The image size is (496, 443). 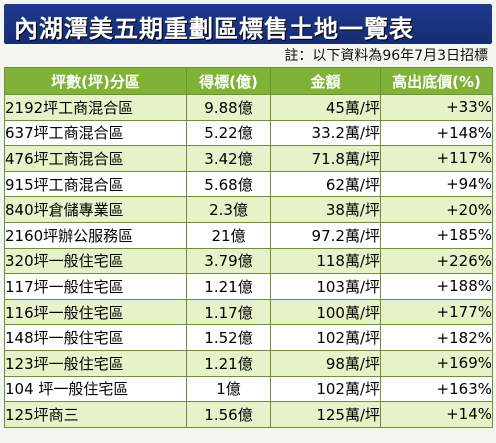 I want to click on cell-zone: 915坪工商混合區, so click(x=95, y=184).